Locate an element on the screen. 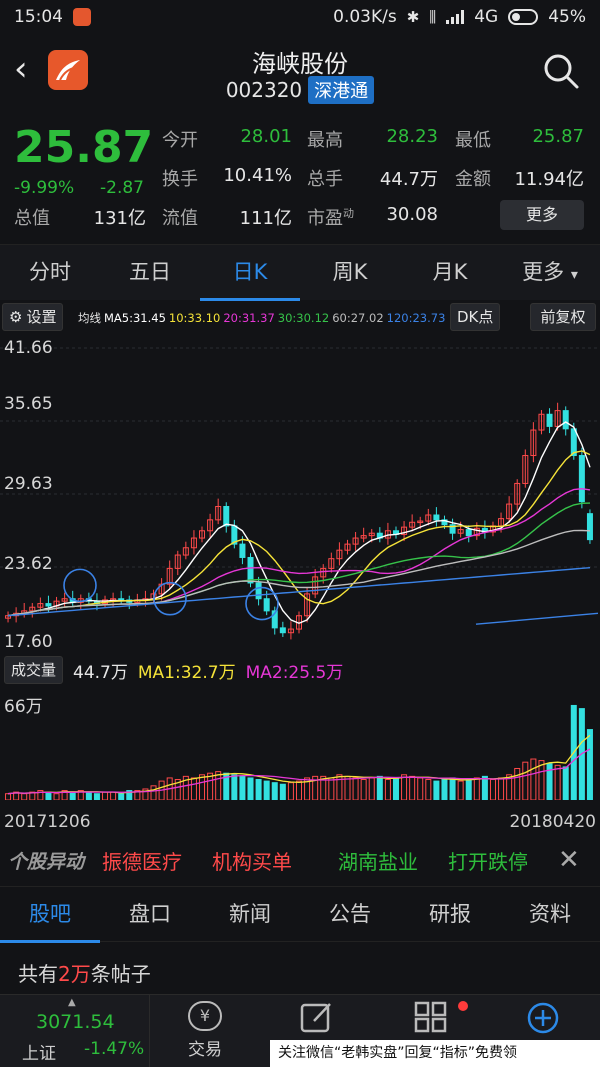 This screenshot has height=1067, width=600. volume-value: 44.7万 is located at coordinates (100, 672).